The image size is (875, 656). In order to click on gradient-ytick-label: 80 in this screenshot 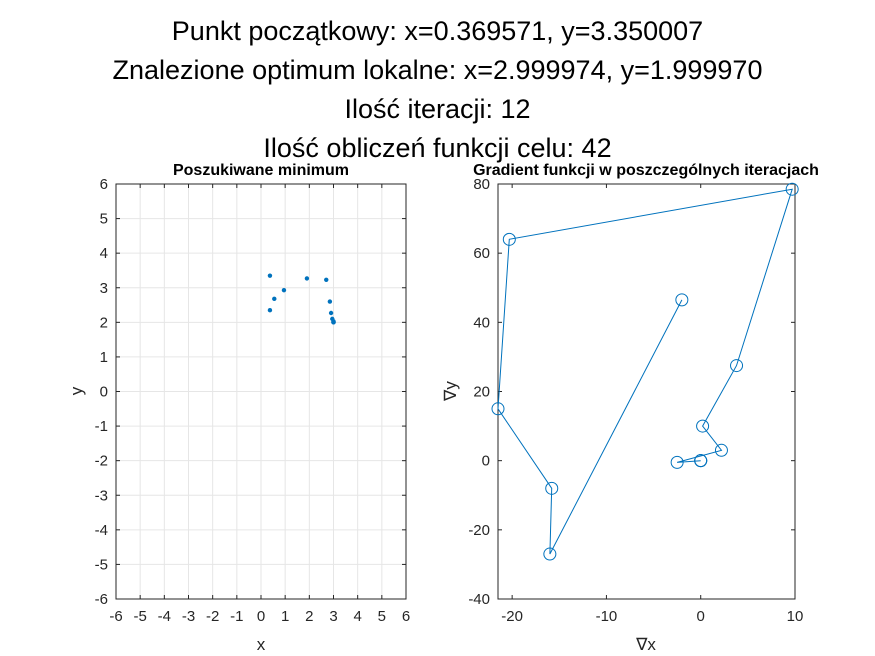, I will do `click(481, 184)`.